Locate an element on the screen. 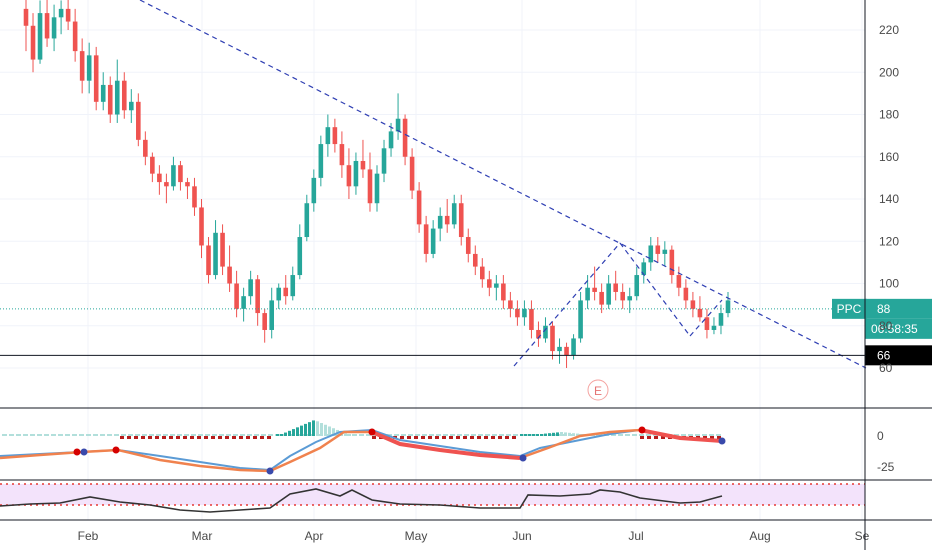 This screenshot has height=550, width=932. rsi-line is located at coordinates (361, 500).